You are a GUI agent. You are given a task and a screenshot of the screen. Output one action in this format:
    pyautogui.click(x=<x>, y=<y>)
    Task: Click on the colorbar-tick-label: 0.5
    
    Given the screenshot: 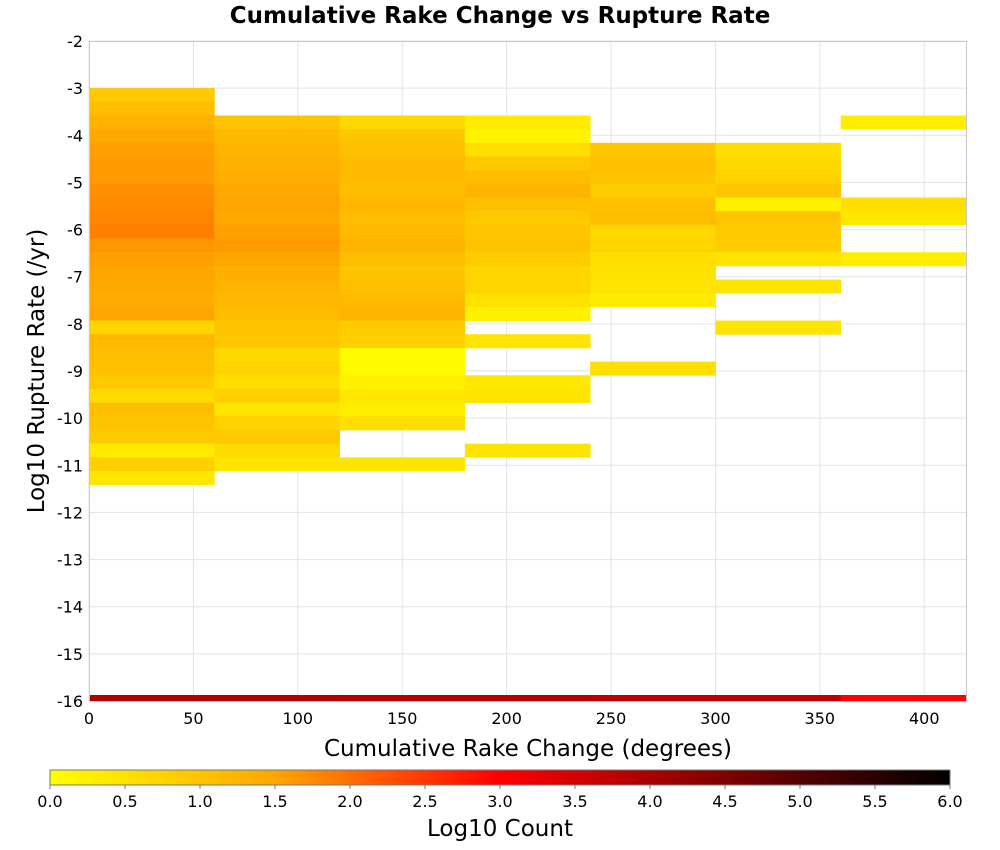 What is the action you would take?
    pyautogui.click(x=124, y=801)
    